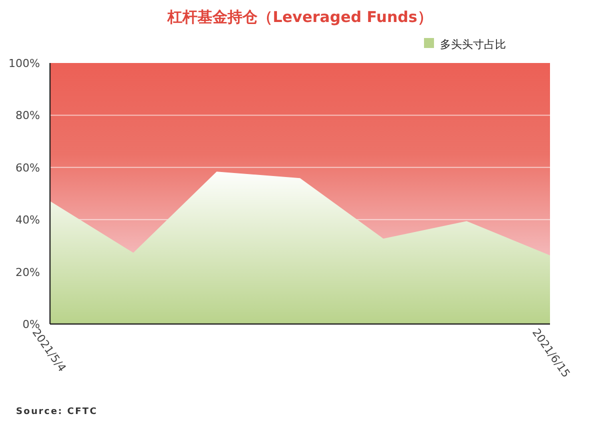 Image resolution: width=600 pixels, height=436 pixels. What do you see at coordinates (28, 115) in the screenshot?
I see `y-tick-label: 80%` at bounding box center [28, 115].